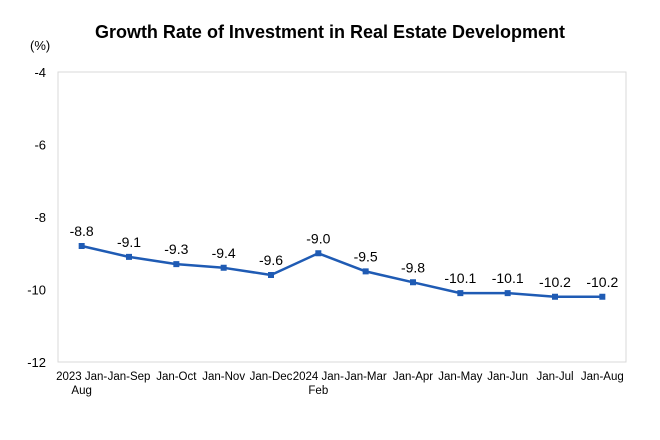  I want to click on x-tick-label: Jan-Mar, so click(366, 377).